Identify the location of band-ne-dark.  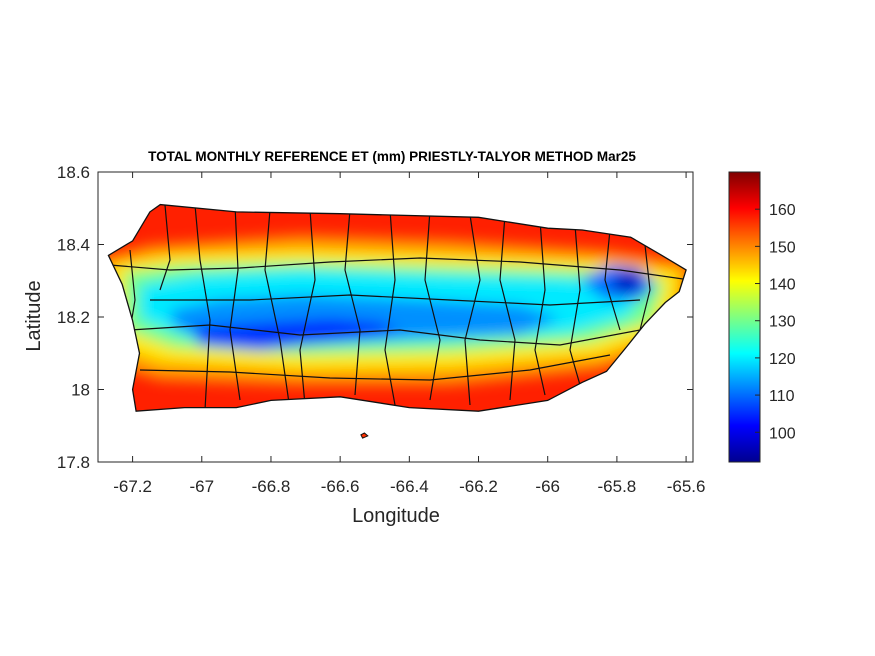
(628, 281).